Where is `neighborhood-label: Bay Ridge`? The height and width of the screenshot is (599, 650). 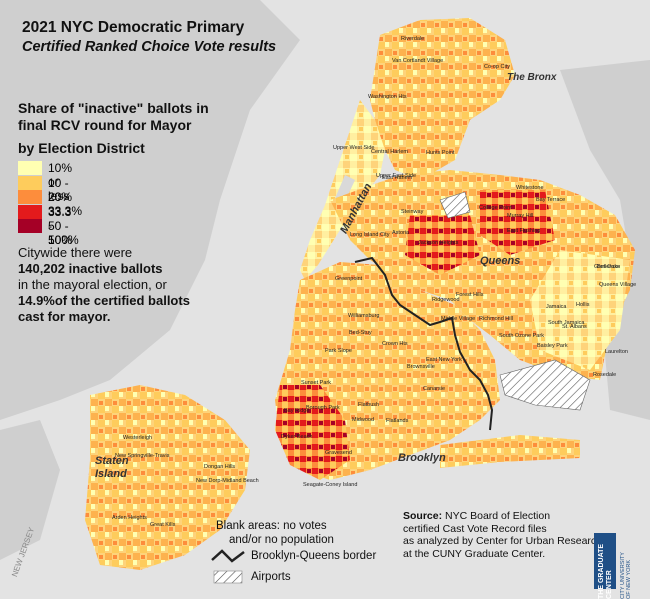 neighborhood-label: Bay Ridge is located at coordinates (297, 411).